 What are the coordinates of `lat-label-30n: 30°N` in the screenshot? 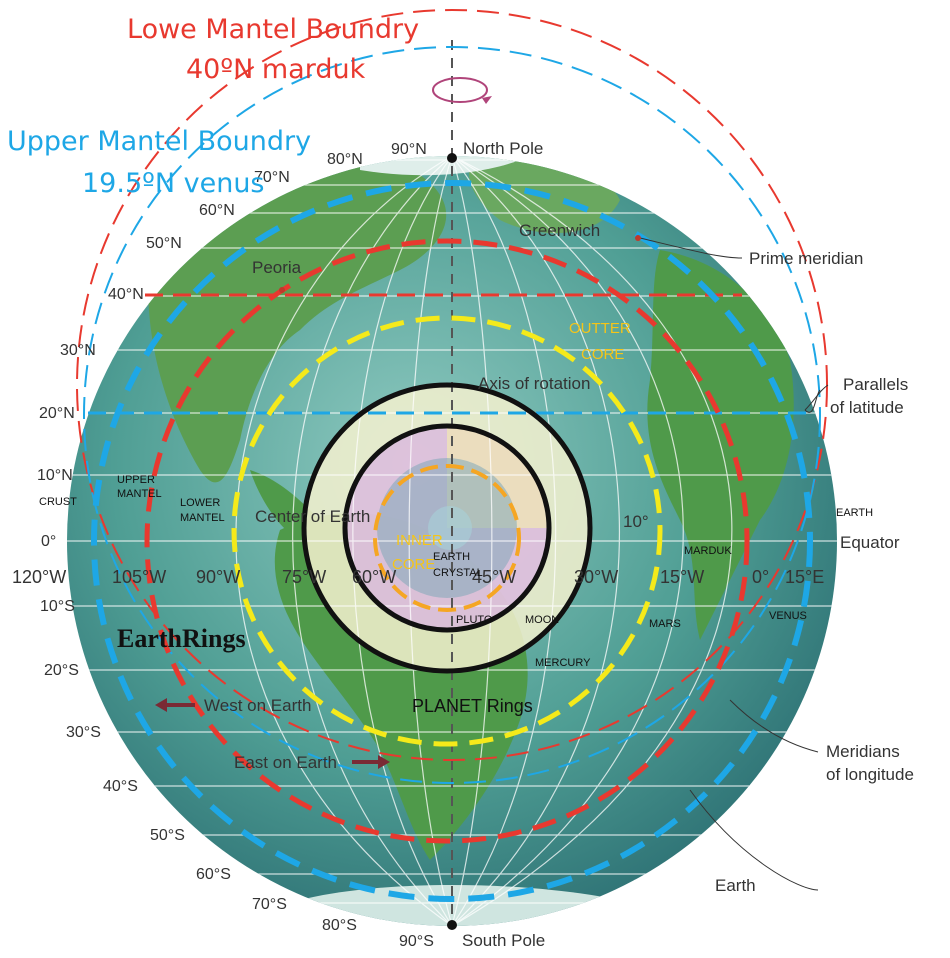 It's located at (78, 350).